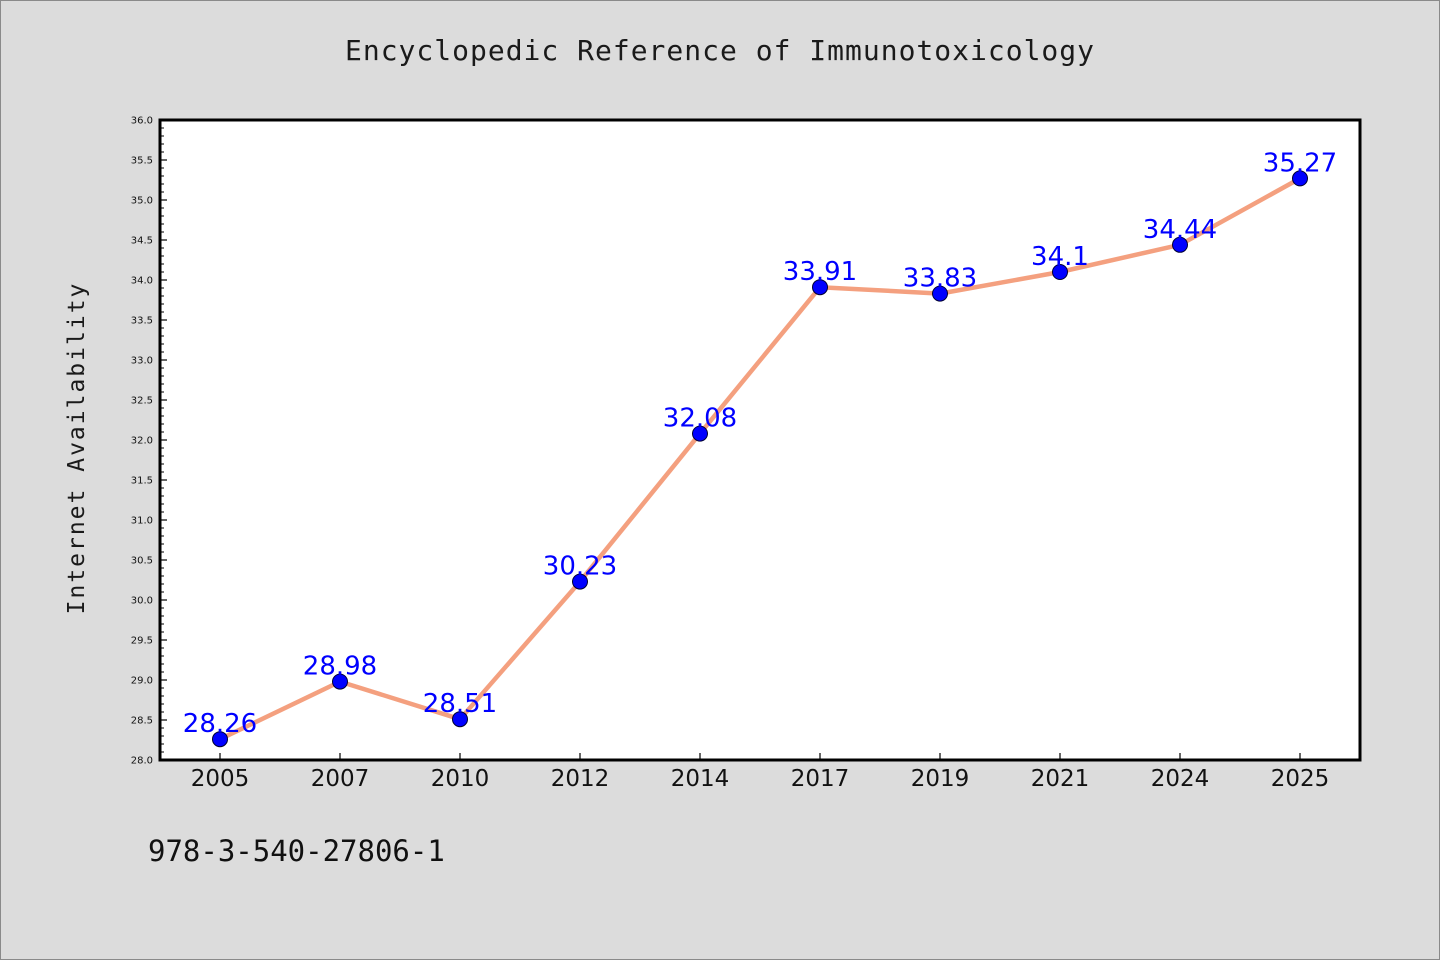 This screenshot has height=960, width=1440. What do you see at coordinates (296, 851) in the screenshot?
I see `isbn-text: 978-3-540-27806-1` at bounding box center [296, 851].